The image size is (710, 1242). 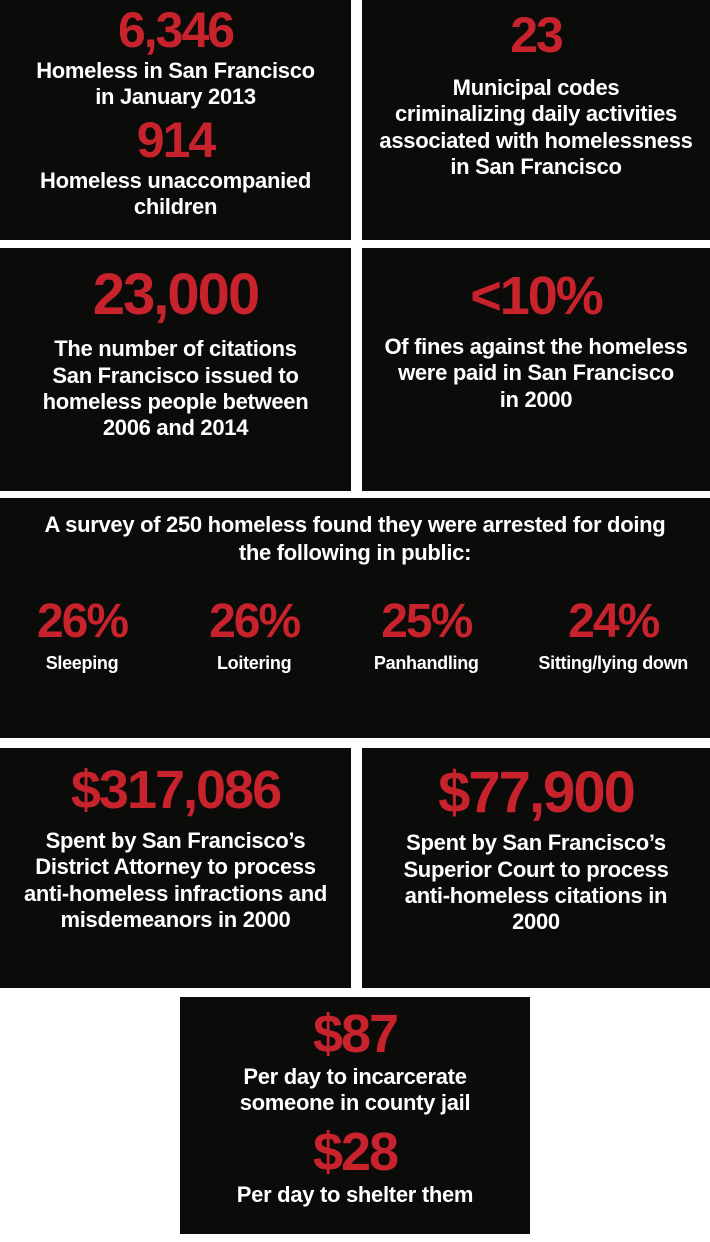 What do you see at coordinates (355, 1194) in the screenshot?
I see `stat-caption: Per day to shelter them` at bounding box center [355, 1194].